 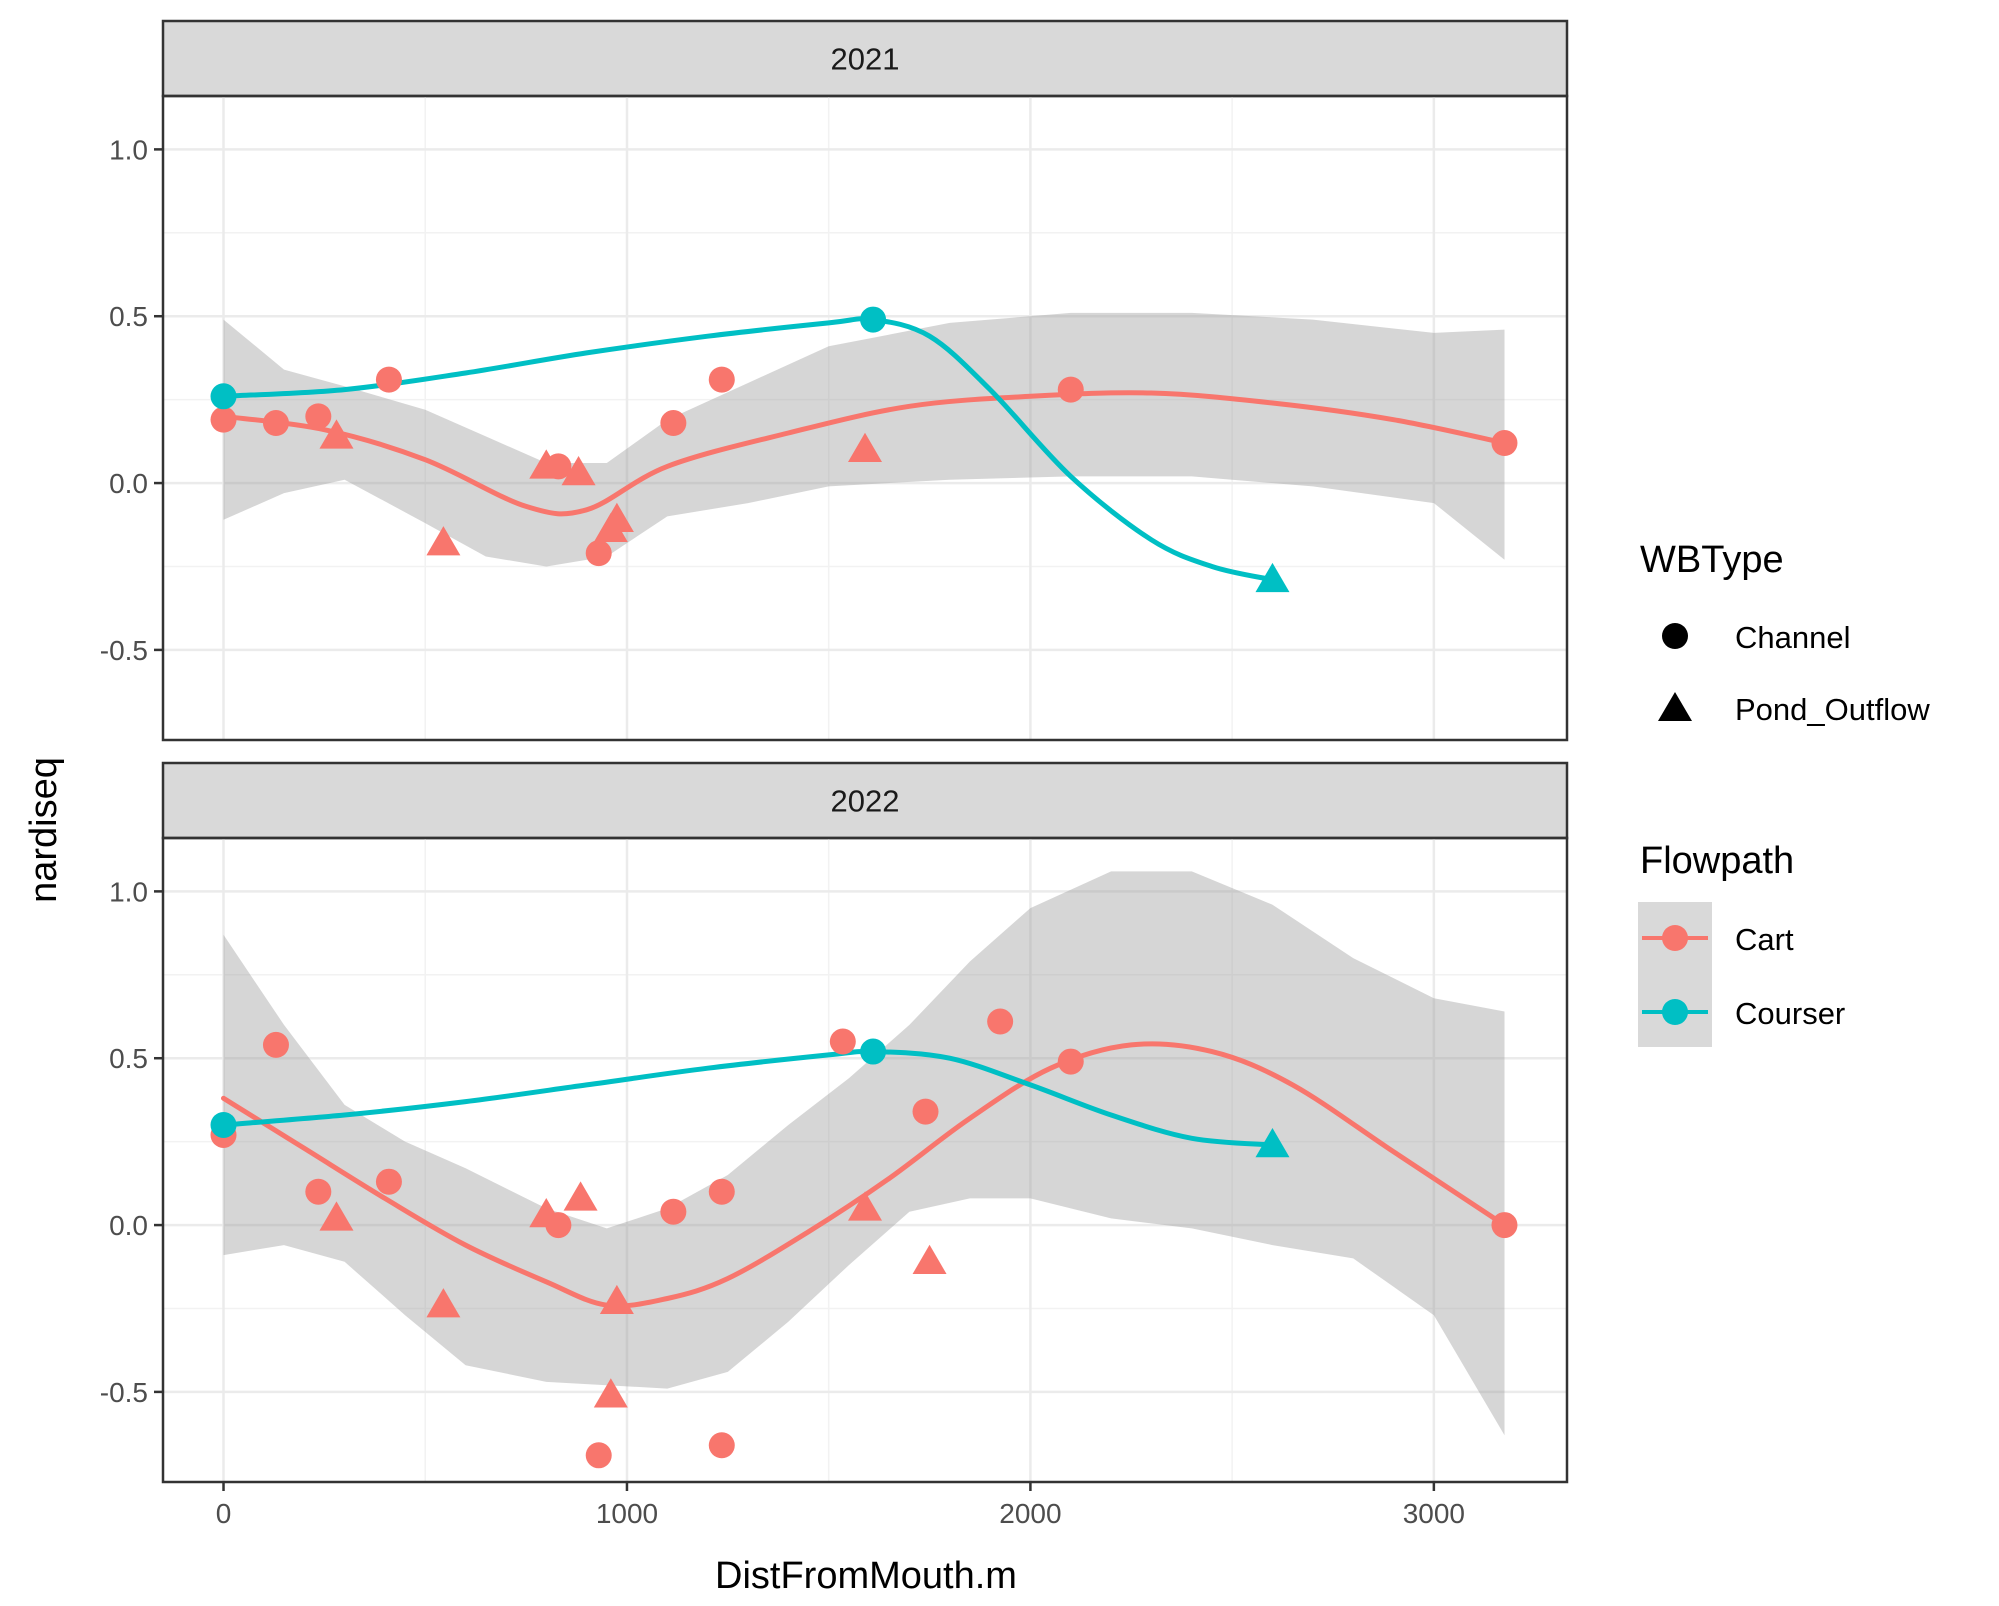 I want to click on facet-strip-label: 2021, so click(x=865, y=59).